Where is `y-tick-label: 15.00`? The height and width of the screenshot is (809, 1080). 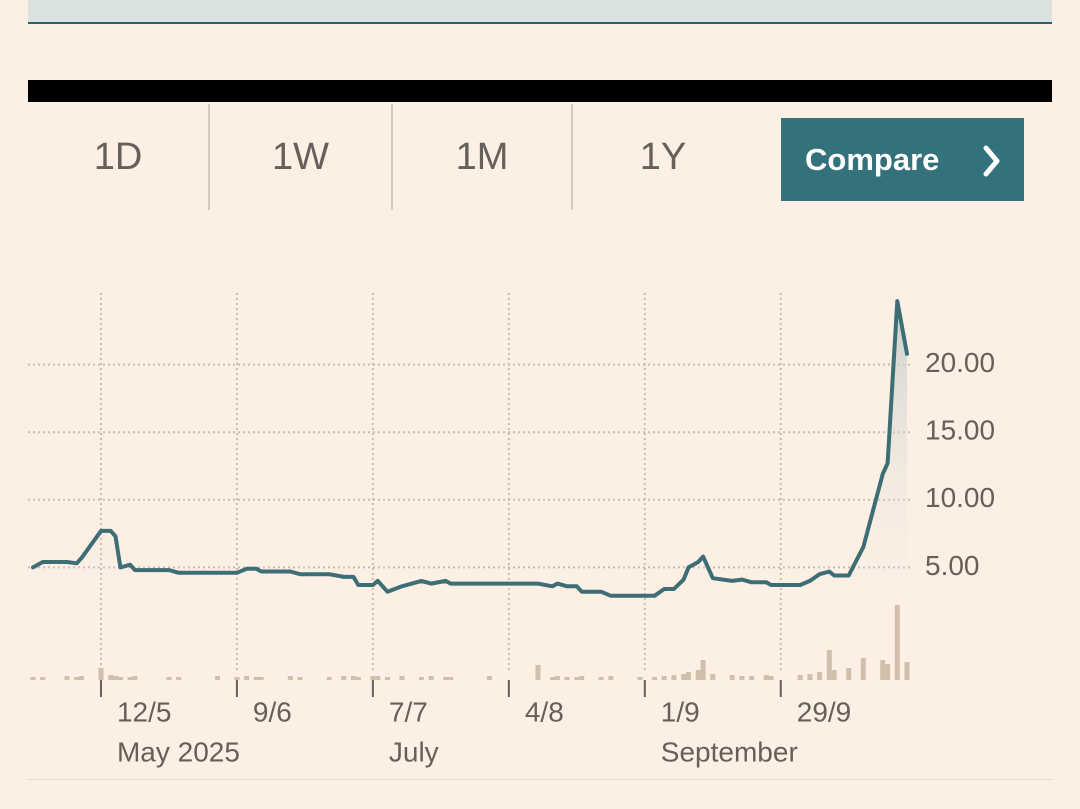 y-tick-label: 15.00 is located at coordinates (960, 430).